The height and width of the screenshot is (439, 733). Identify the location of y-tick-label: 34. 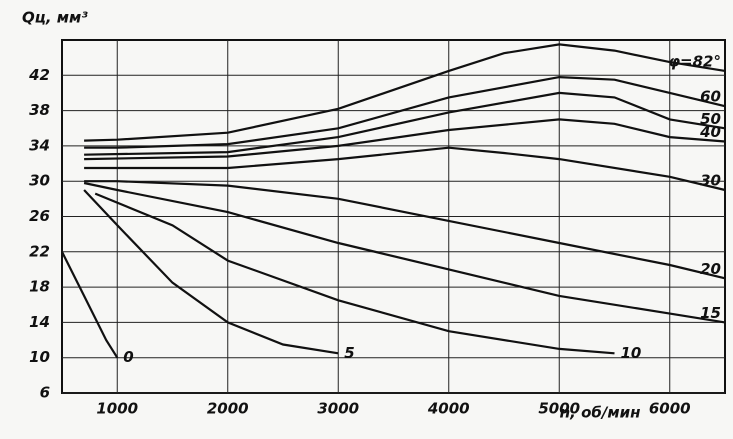
(39, 145).